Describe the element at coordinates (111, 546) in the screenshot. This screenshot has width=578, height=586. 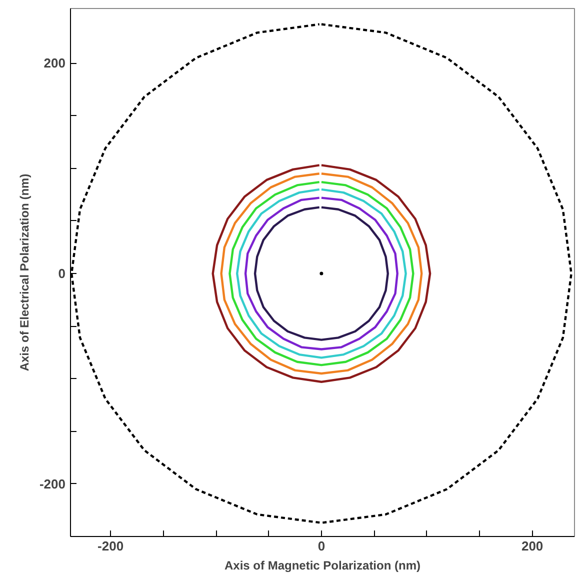
I see `x-tick-label: -200` at that location.